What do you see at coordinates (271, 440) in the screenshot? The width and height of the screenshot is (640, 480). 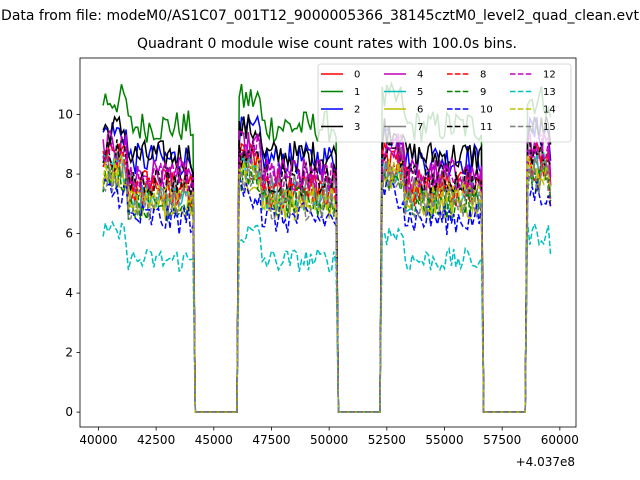 I see `x-tick-label: 47500` at bounding box center [271, 440].